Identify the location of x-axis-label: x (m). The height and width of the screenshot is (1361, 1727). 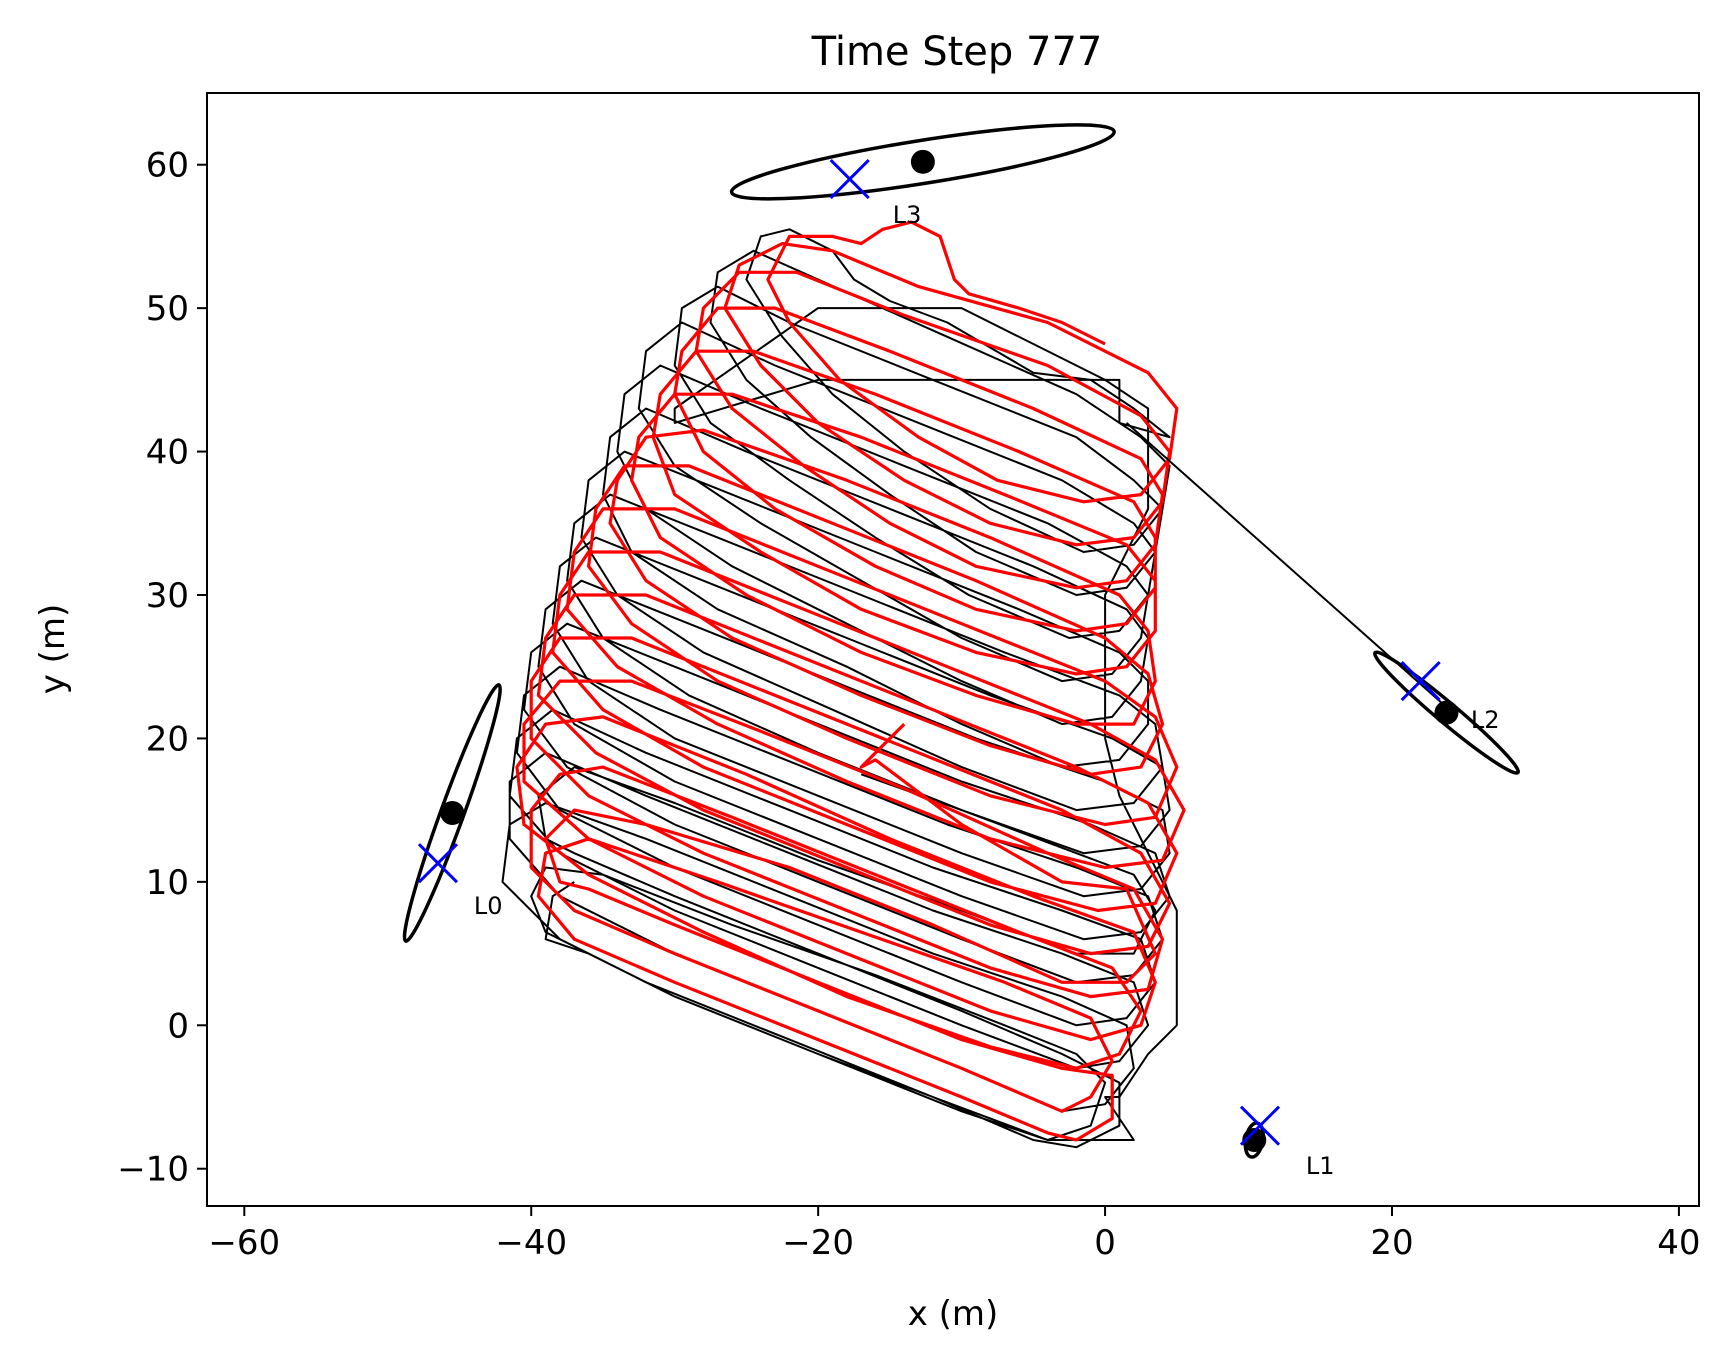
(953, 1314).